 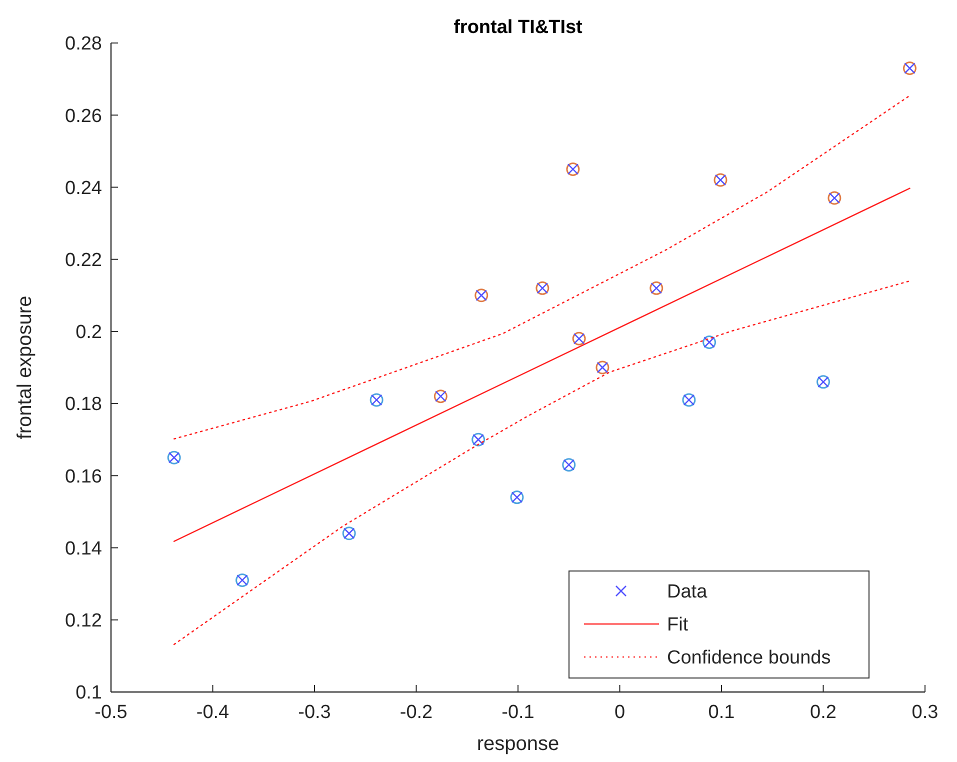 I want to click on x-tick-label: -0.5, so click(x=111, y=712).